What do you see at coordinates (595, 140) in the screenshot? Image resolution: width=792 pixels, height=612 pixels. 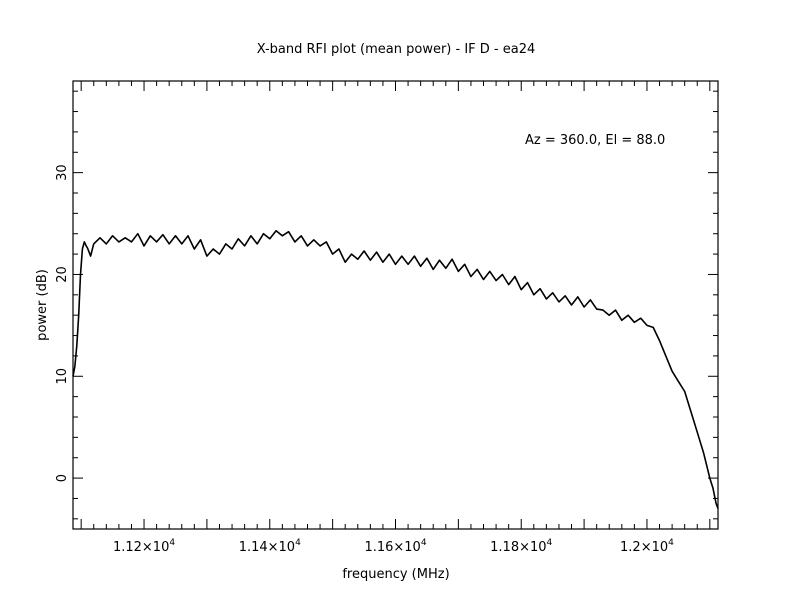 I see `az-el-annotation: Az = 360.0, El = 88.0` at bounding box center [595, 140].